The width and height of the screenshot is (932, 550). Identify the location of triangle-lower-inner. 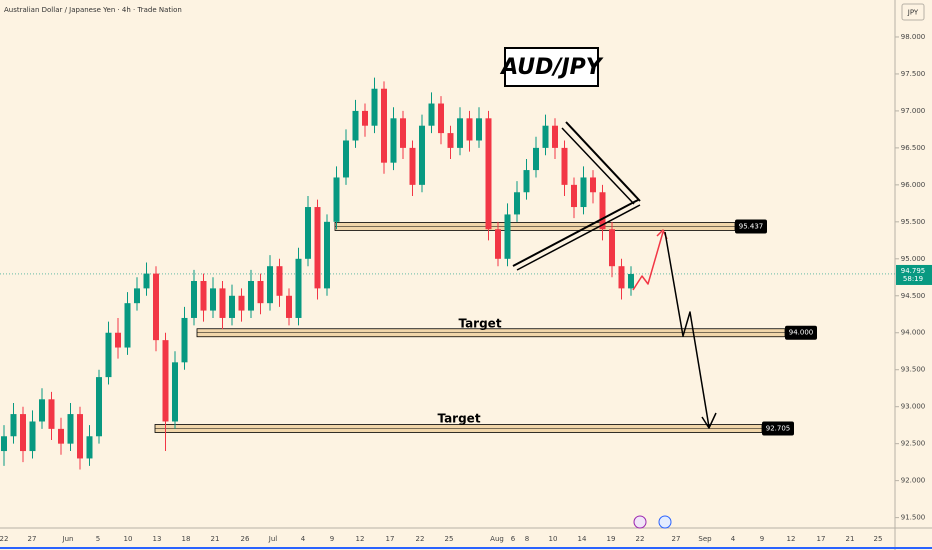
(578, 237).